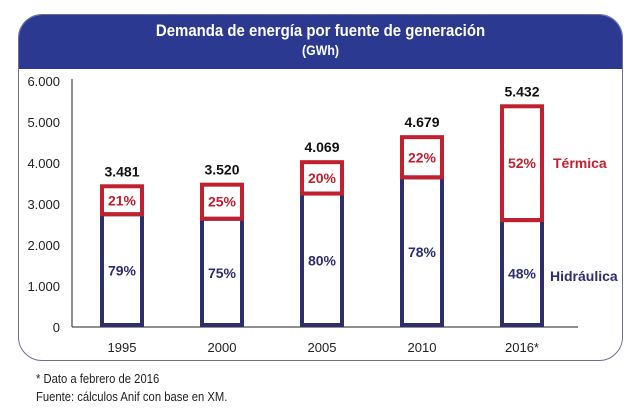 The height and width of the screenshot is (419, 640). What do you see at coordinates (43, 286) in the screenshot?
I see `y-tick-label: 1.000` at bounding box center [43, 286].